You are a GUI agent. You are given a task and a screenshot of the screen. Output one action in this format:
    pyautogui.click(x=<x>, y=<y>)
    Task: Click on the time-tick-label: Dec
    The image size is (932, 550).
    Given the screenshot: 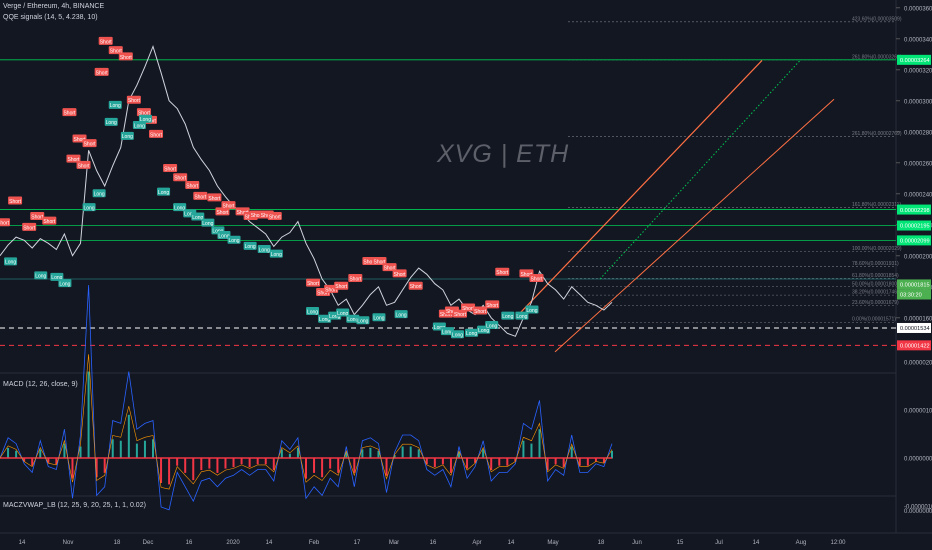 What is the action you would take?
    pyautogui.click(x=148, y=543)
    